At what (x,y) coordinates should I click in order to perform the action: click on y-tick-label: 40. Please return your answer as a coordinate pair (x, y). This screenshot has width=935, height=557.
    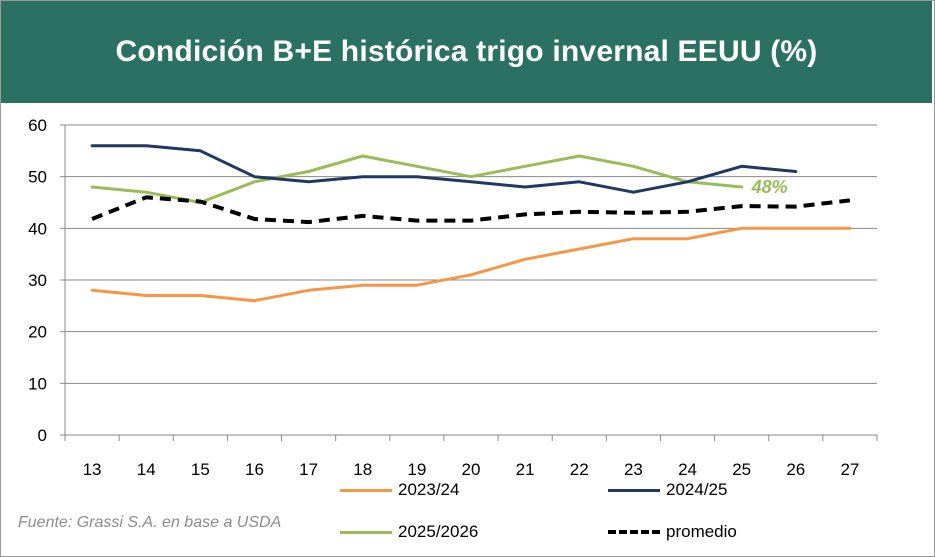
    Looking at the image, I should click on (37, 228).